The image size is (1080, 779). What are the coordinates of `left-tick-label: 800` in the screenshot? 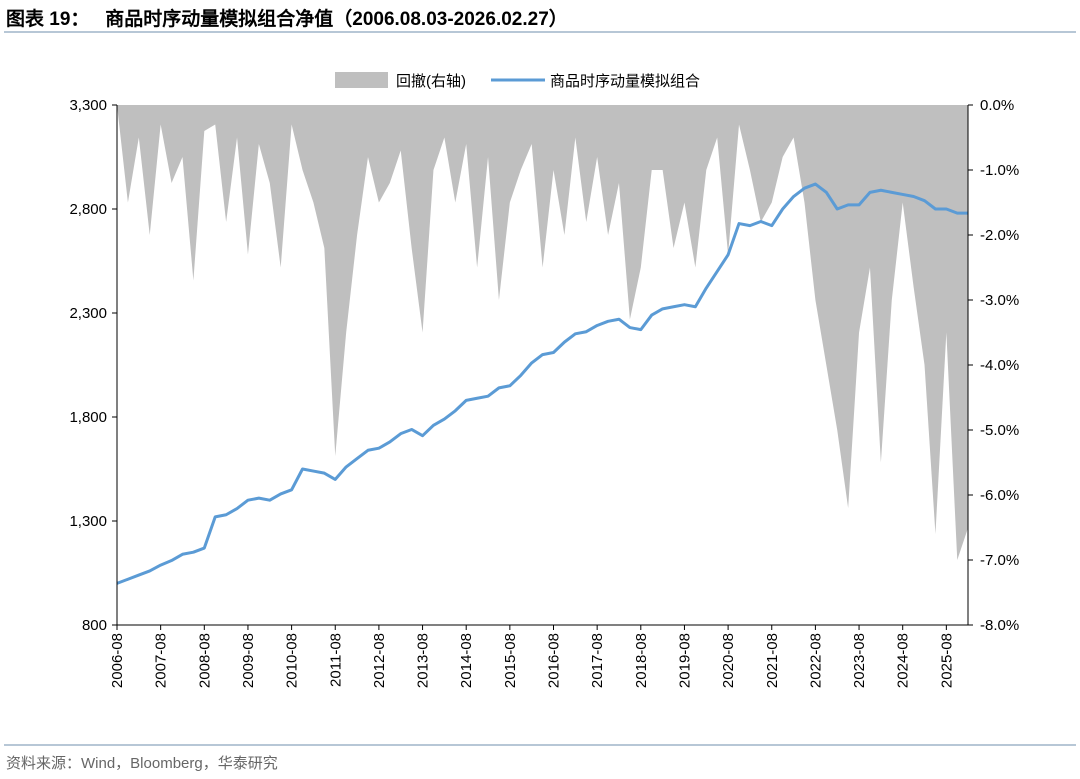 It's located at (94, 625).